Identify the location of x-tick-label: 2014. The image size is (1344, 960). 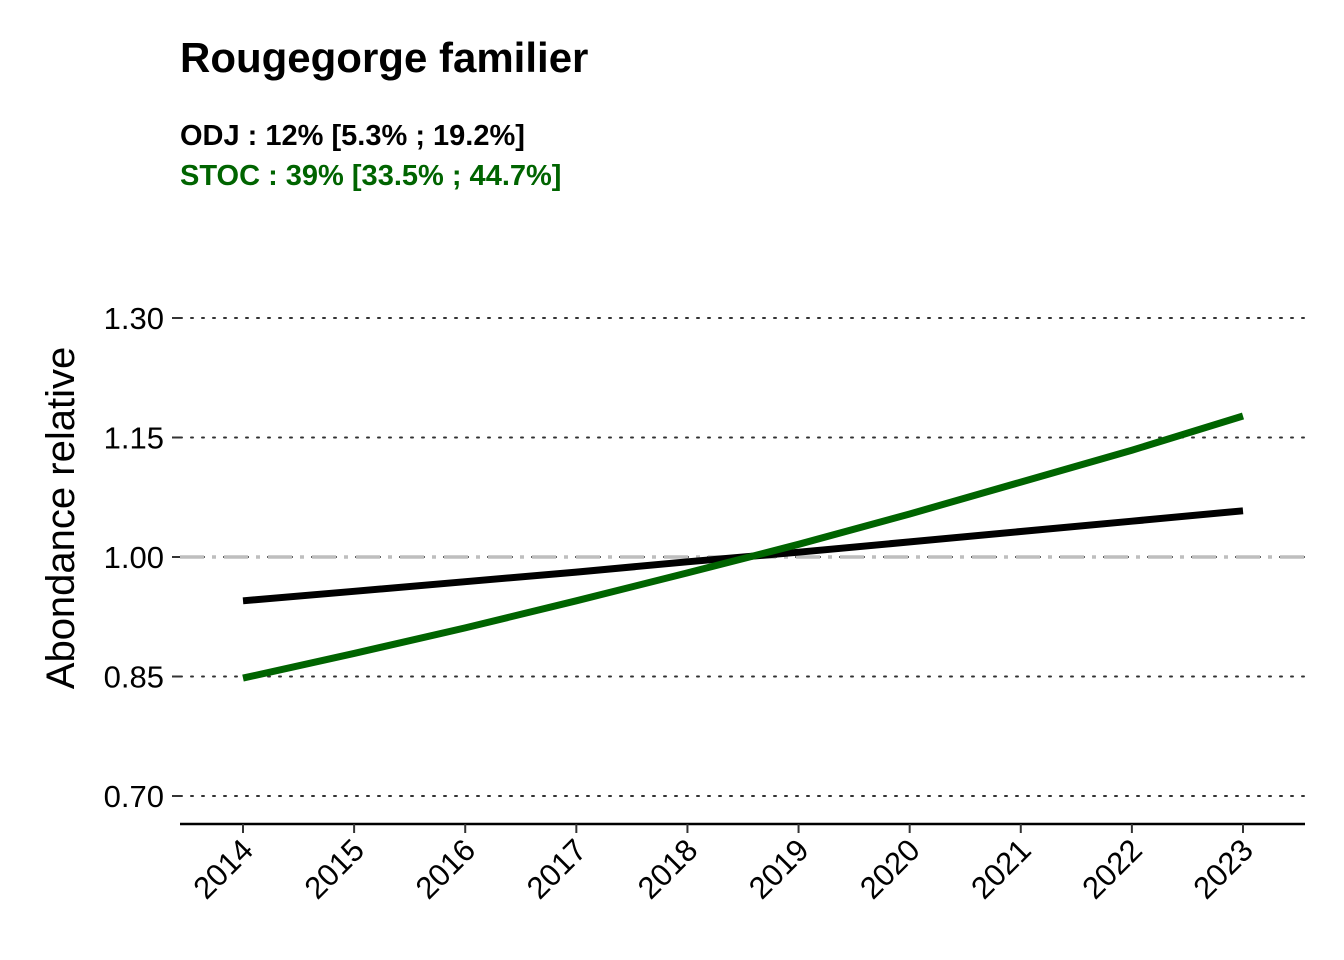
(223, 869).